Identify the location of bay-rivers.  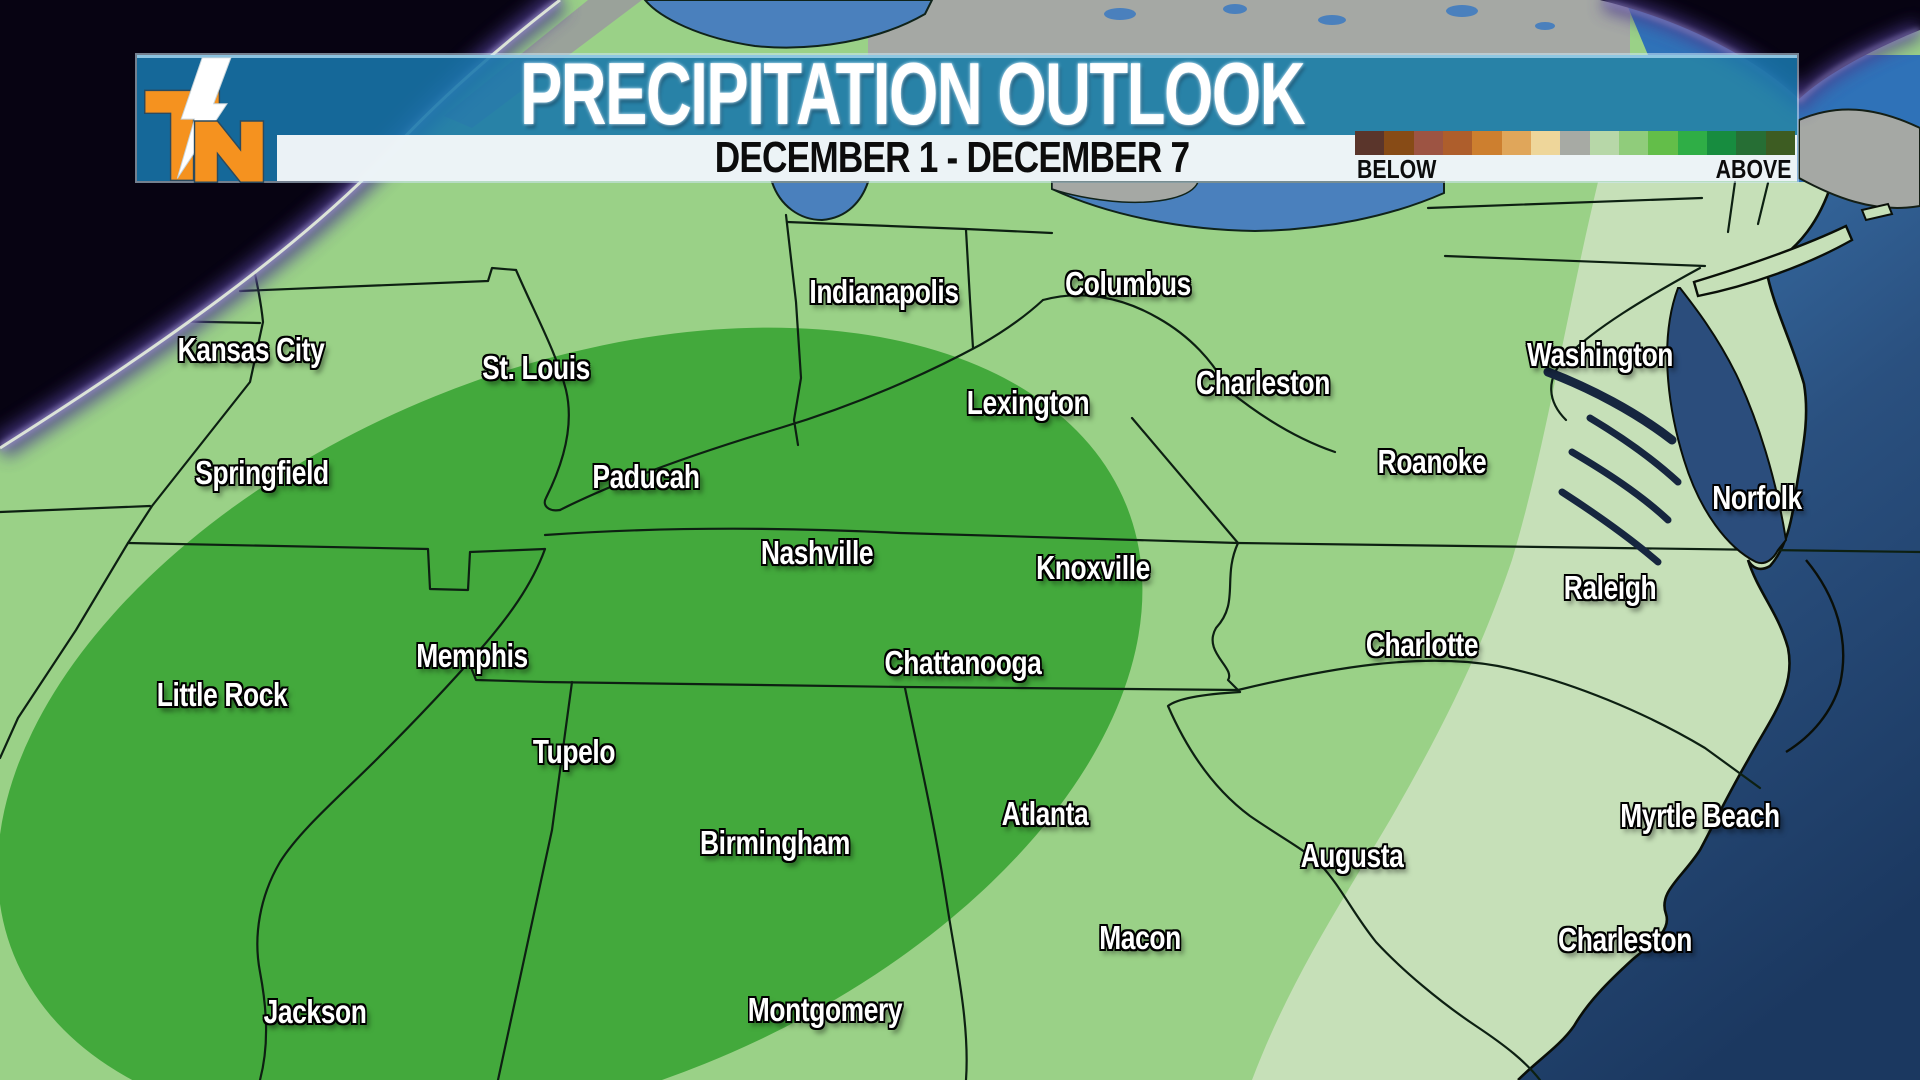
(1612, 466).